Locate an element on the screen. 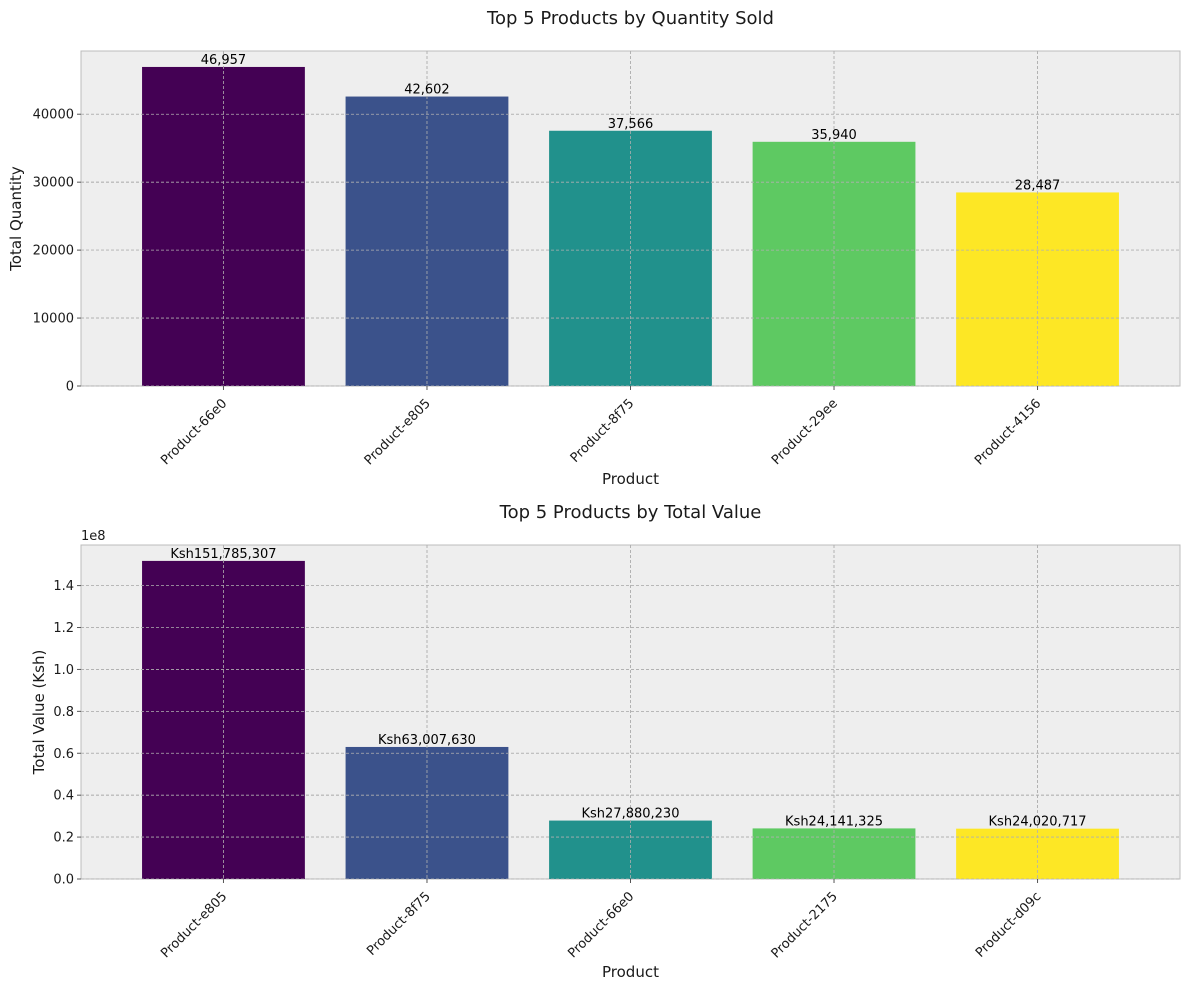 This screenshot has height=990, width=1189. chart-1-y-tick-label: 20000 is located at coordinates (53, 251).